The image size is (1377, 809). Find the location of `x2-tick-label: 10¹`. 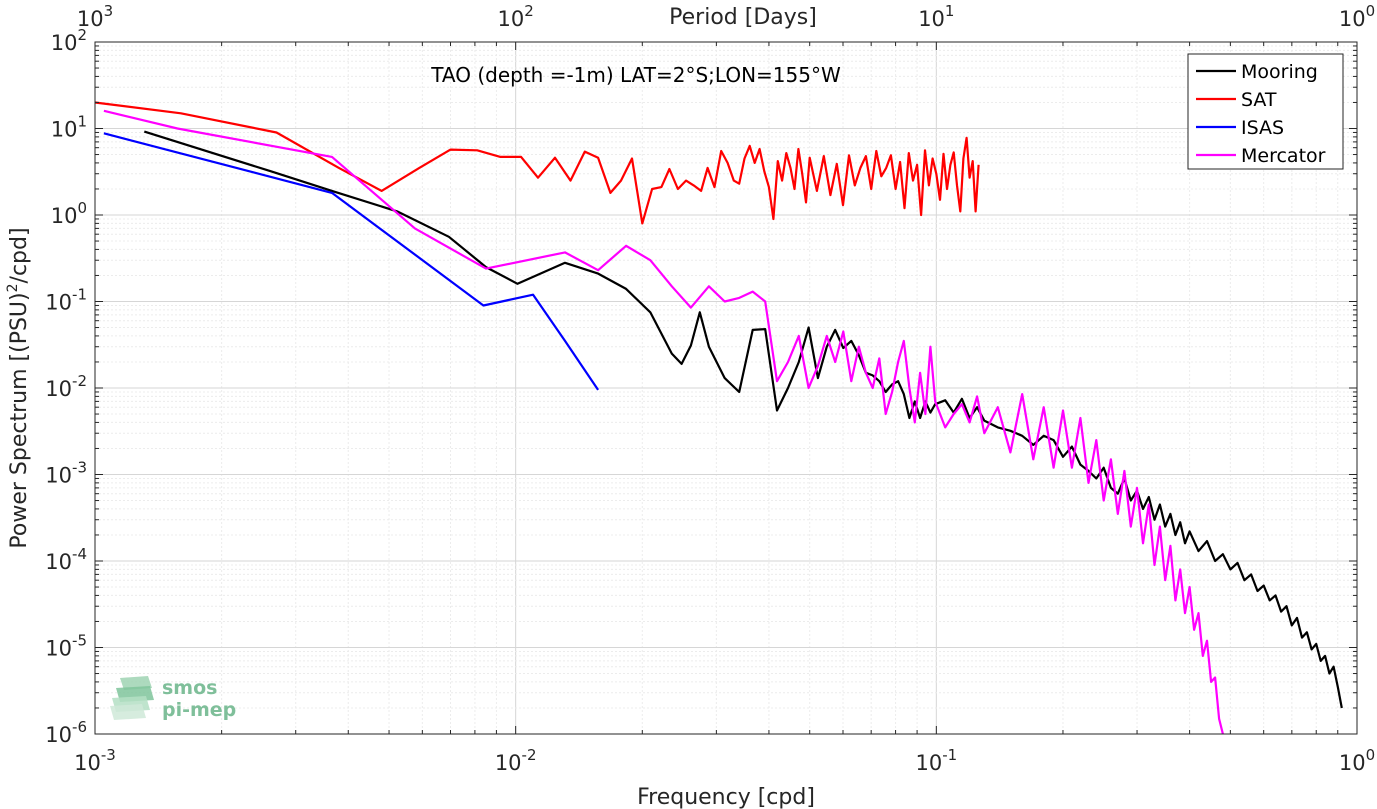

x2-tick-label: 10¹ is located at coordinates (936, 16).